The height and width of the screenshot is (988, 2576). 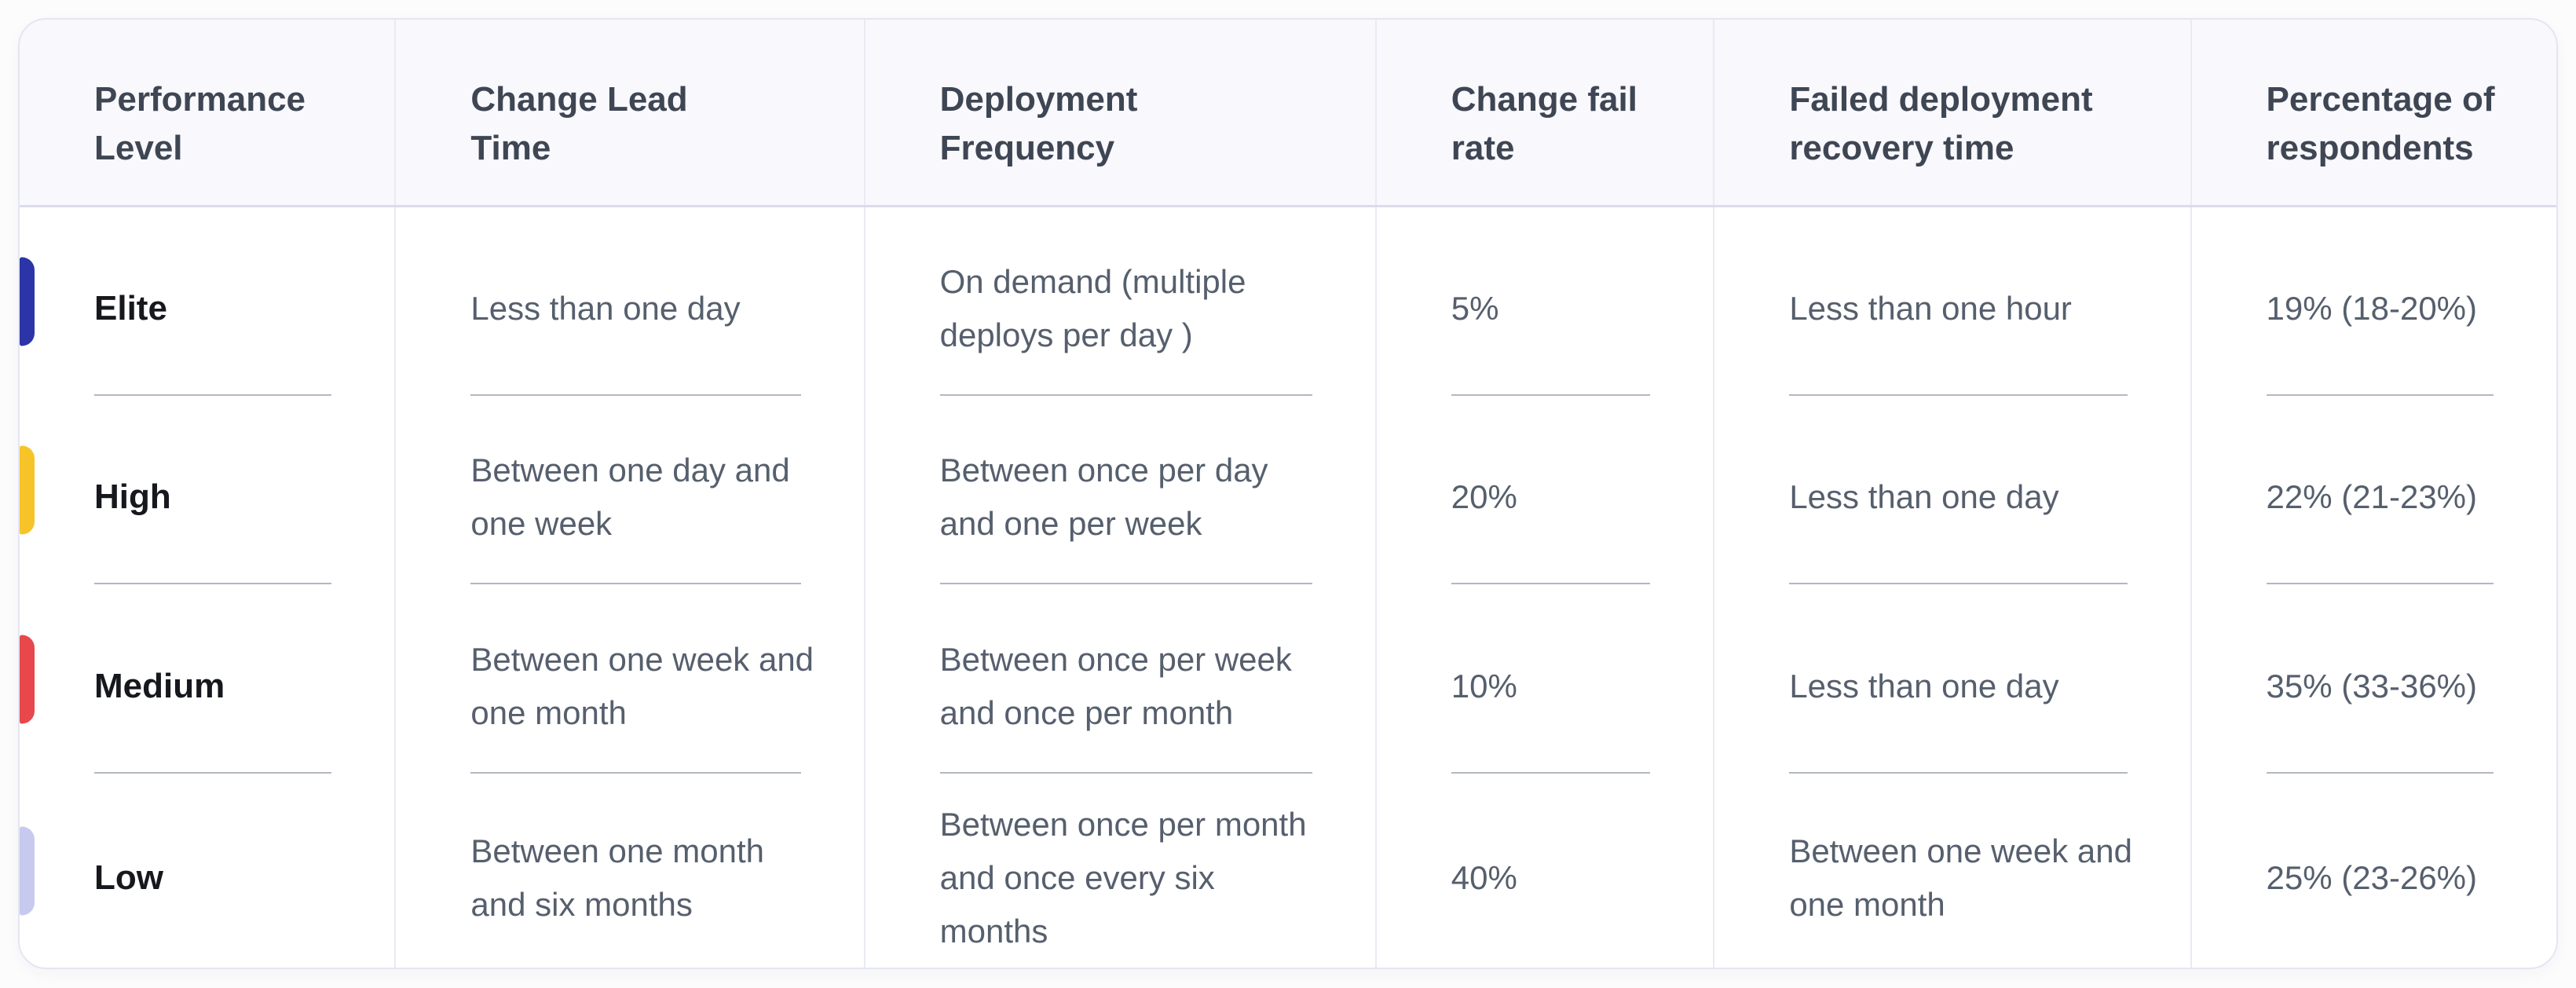 I want to click on header-label: Percentage of respondents, so click(x=2381, y=123).